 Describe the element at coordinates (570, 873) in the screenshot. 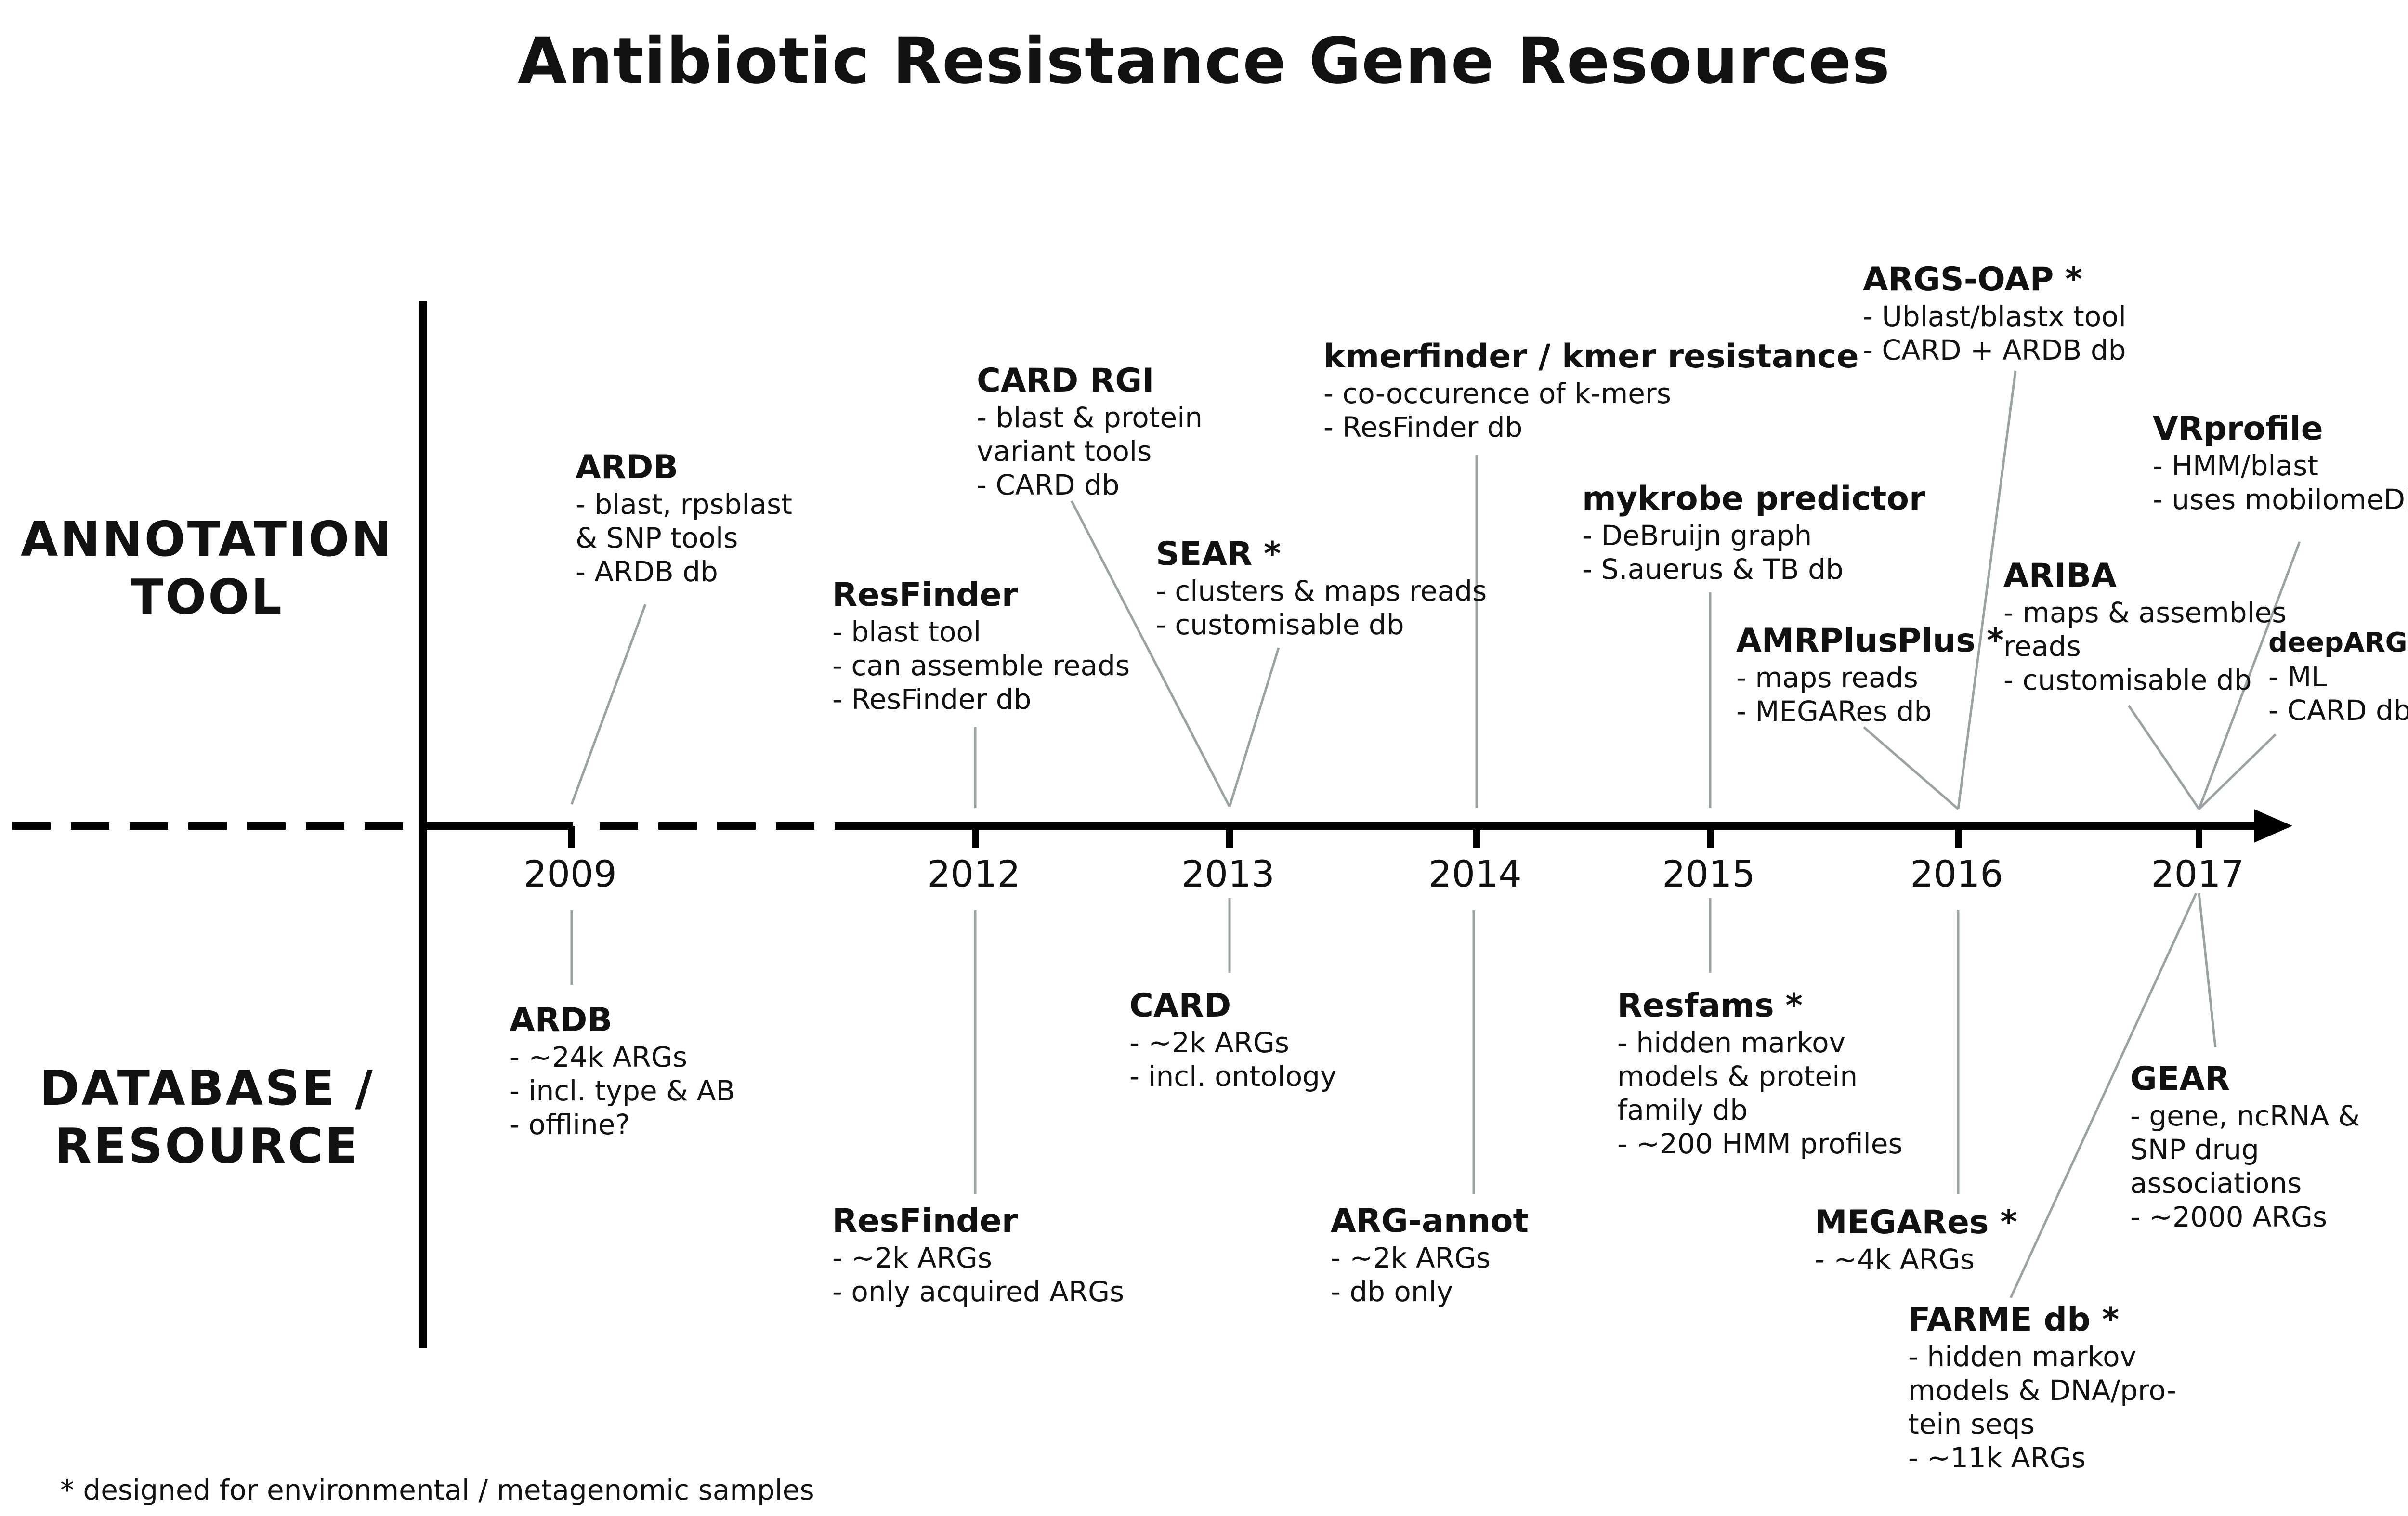

I see `year-label-2009: 2009` at that location.